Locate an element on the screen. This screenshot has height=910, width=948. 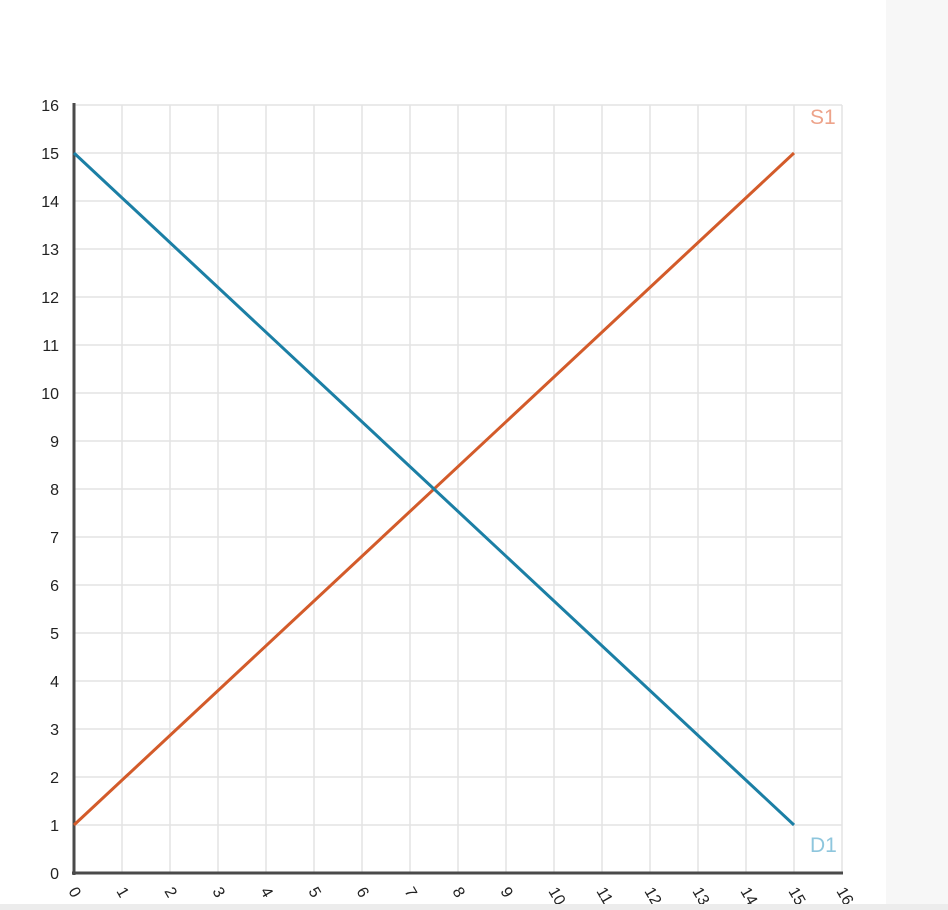
series-label-d1: D1 is located at coordinates (823, 845).